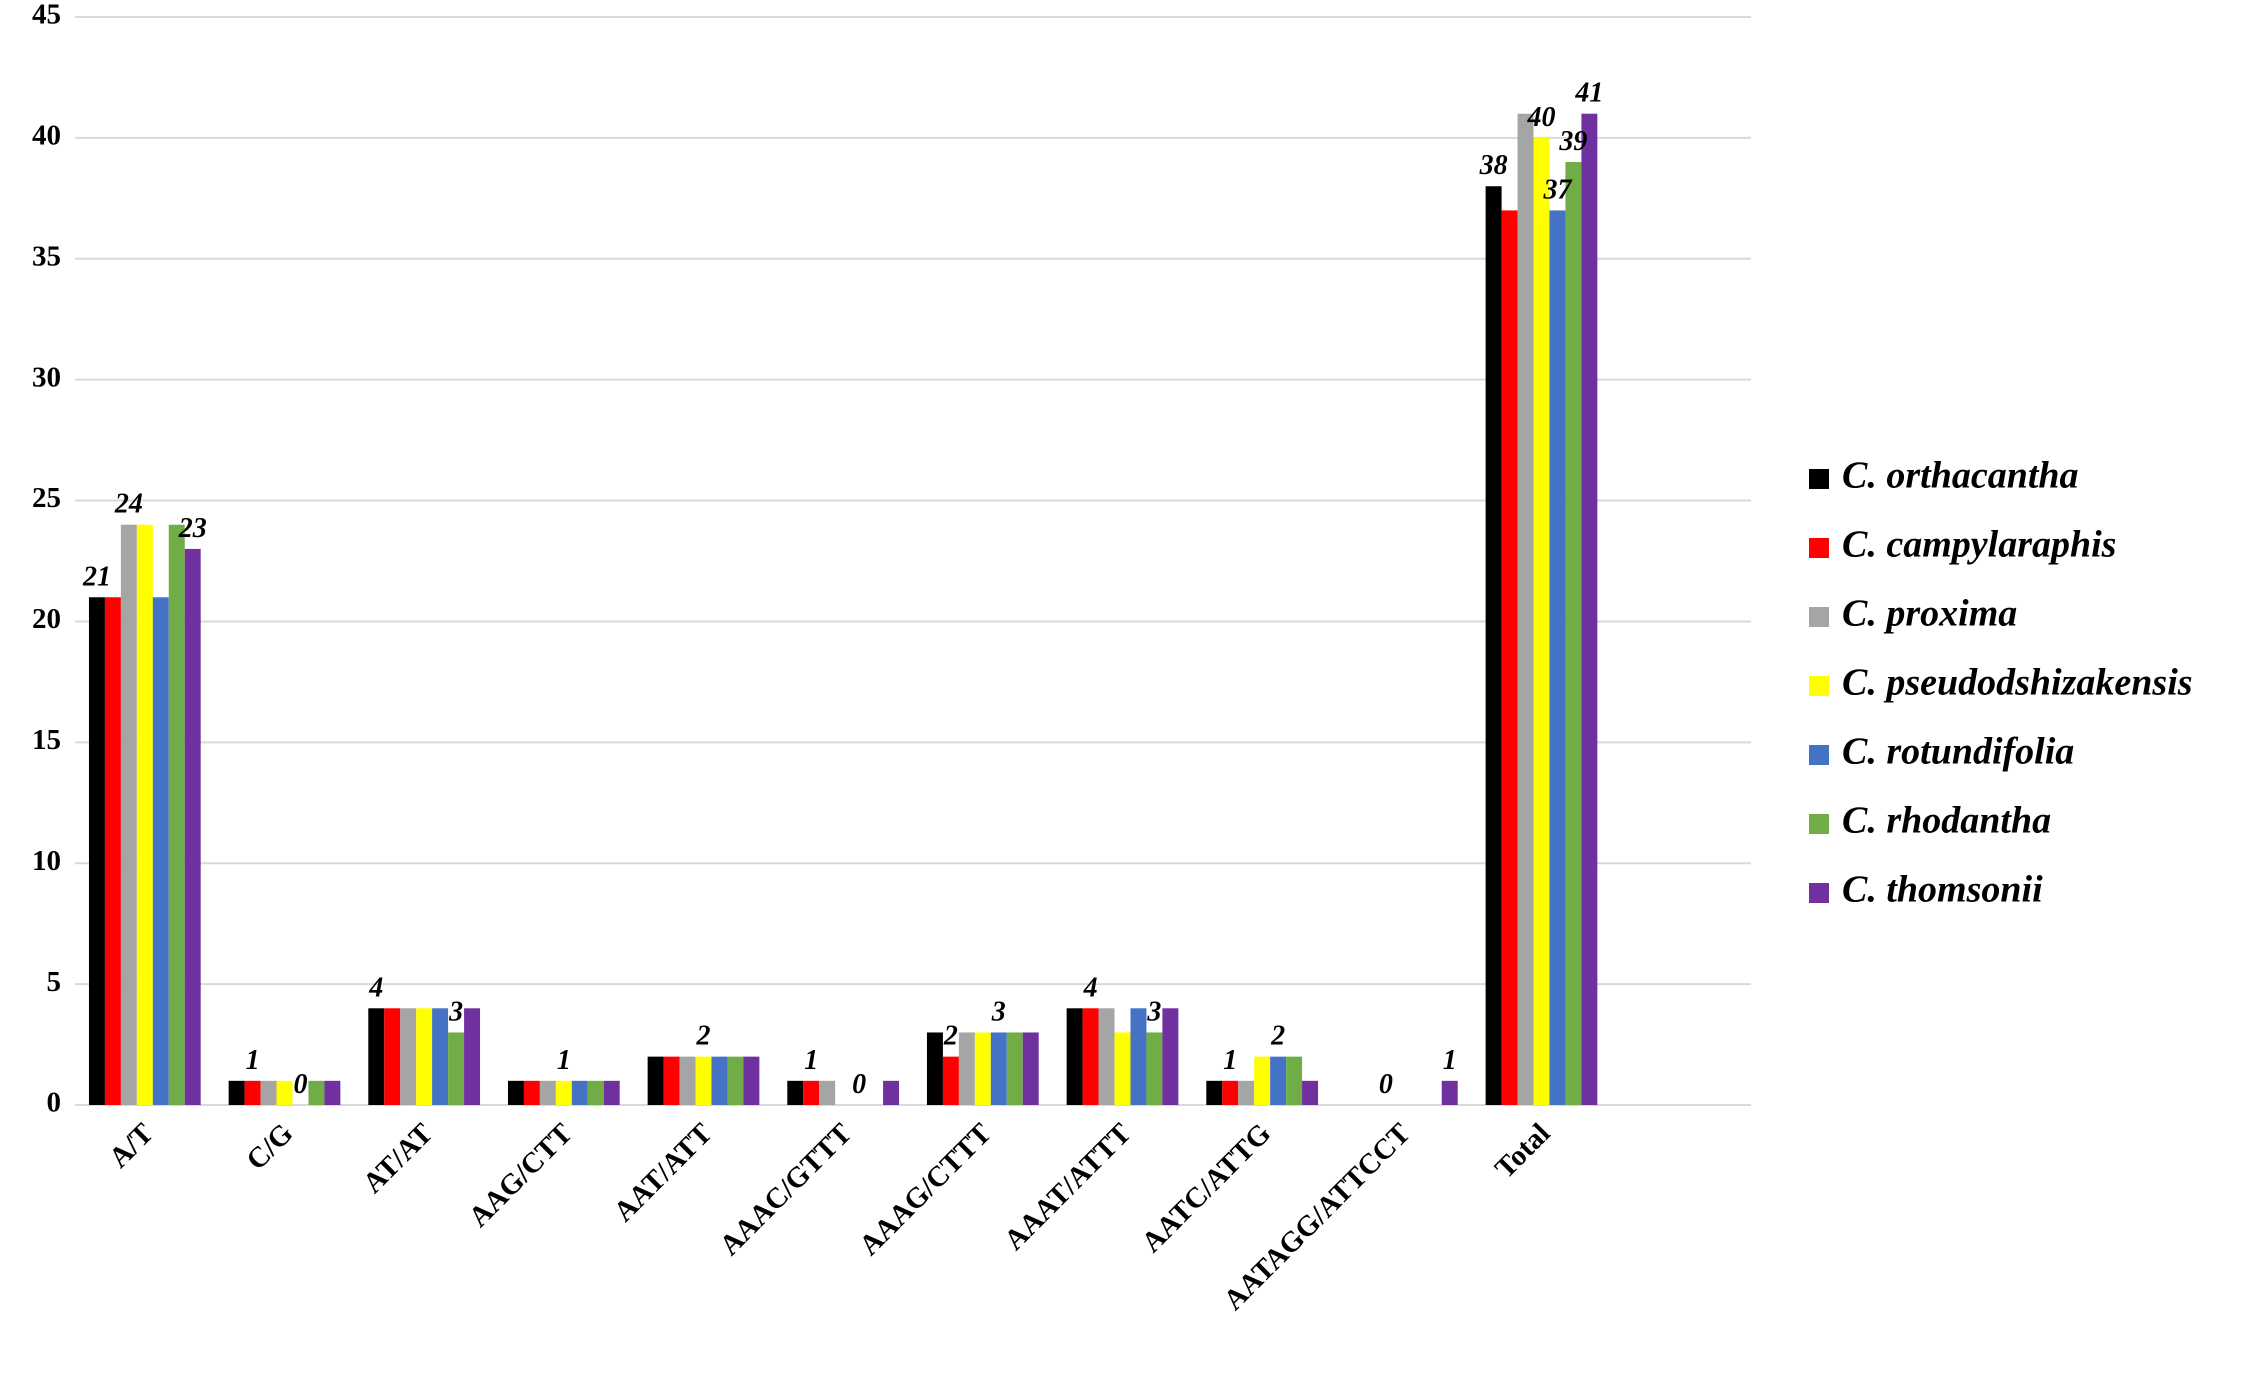  What do you see at coordinates (46, 256) in the screenshot?
I see `y-tick-label: 35` at bounding box center [46, 256].